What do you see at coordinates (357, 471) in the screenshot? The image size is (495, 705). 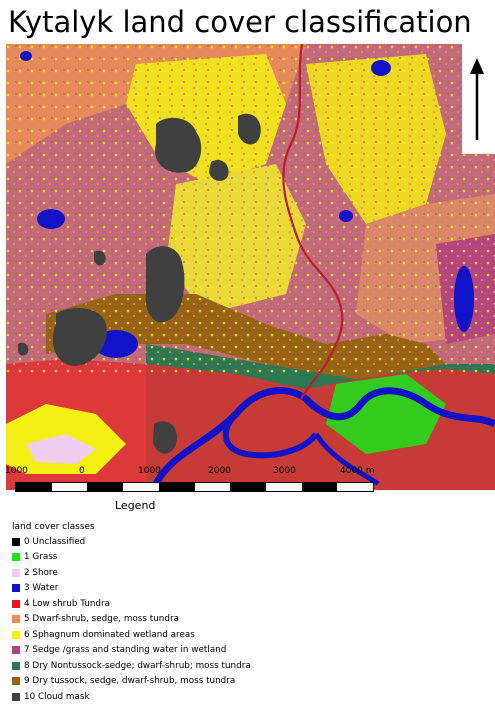 I see `scale-label: 4000 m` at bounding box center [357, 471].